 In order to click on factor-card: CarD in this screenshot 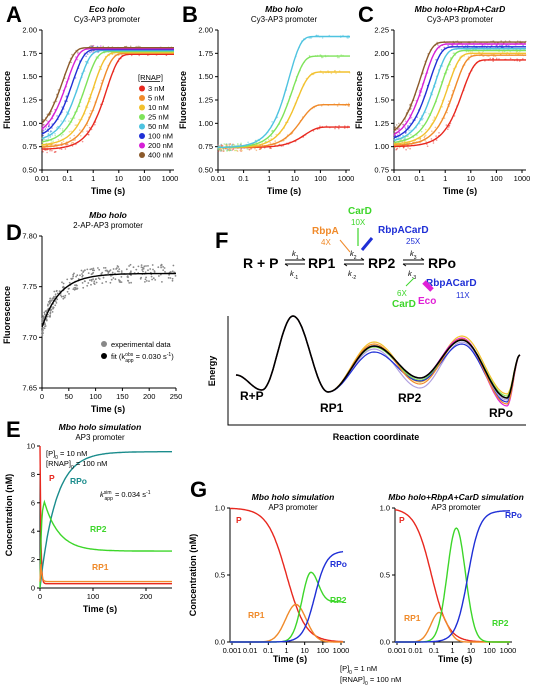, I will do `click(360, 211)`.